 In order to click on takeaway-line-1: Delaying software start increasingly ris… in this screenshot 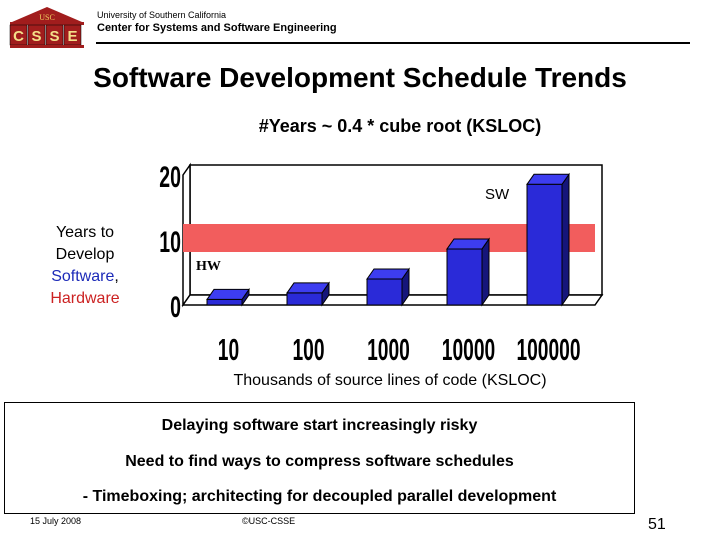, I will do `click(319, 425)`.